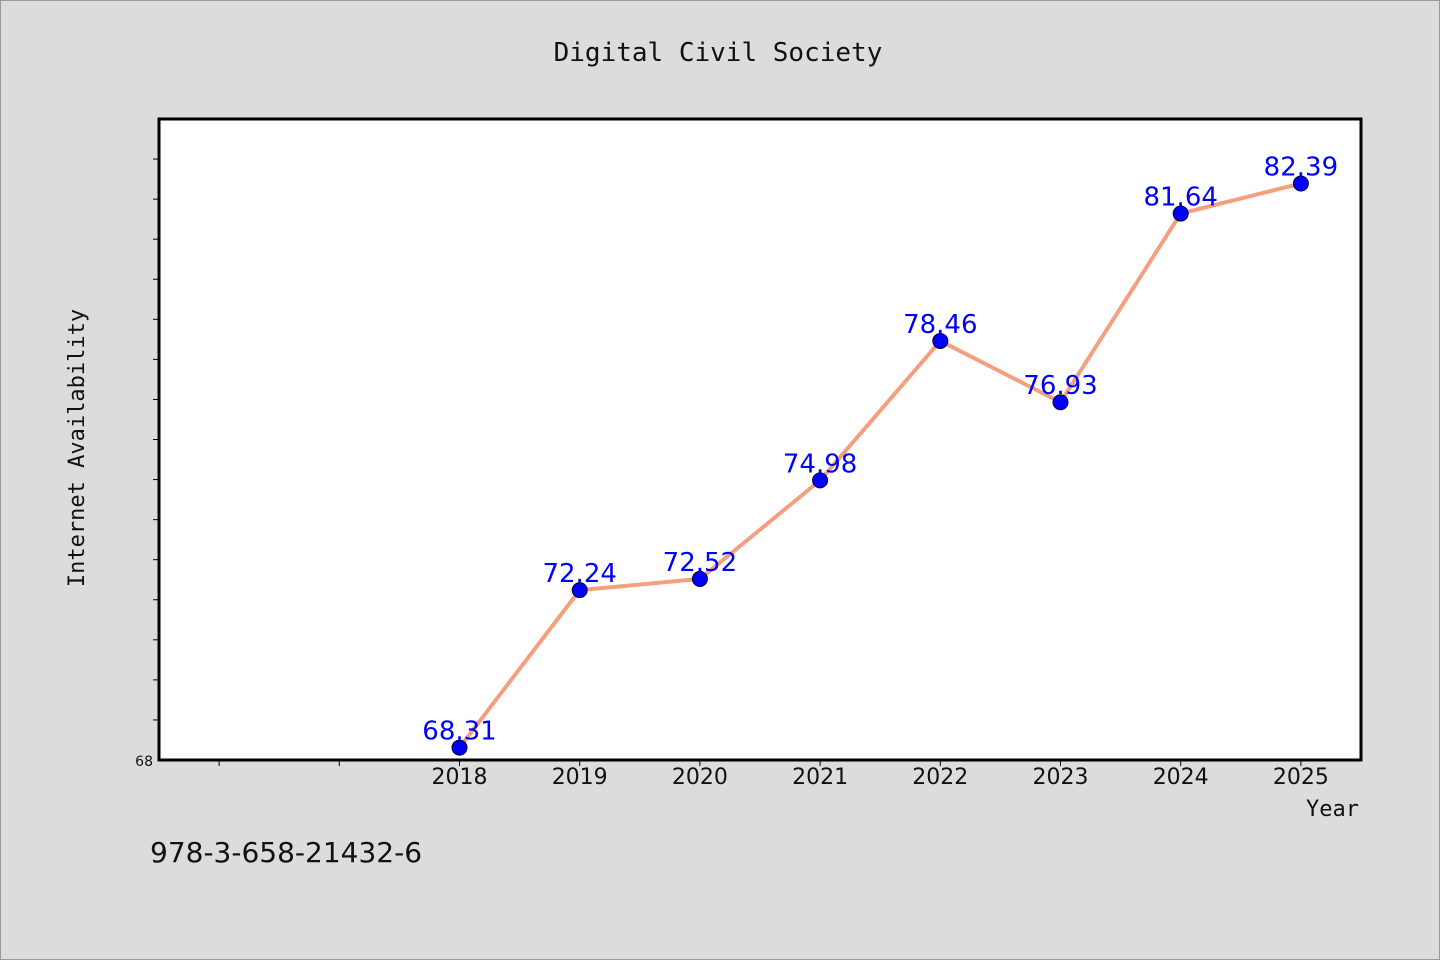  I want to click on data-label: 72.52, so click(700, 563).